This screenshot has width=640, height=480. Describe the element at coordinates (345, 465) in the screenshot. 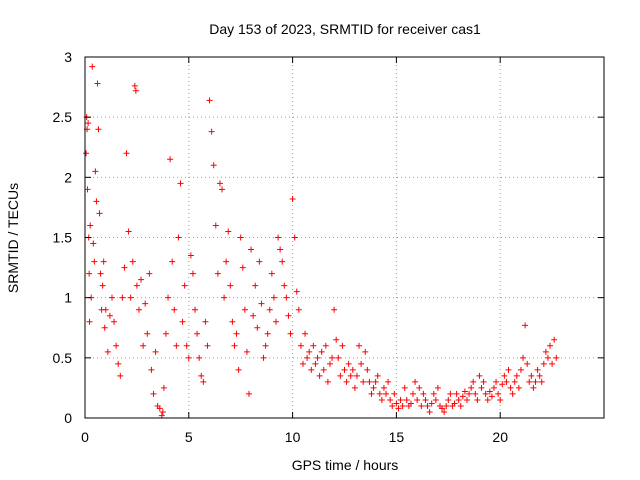

I see `x-axis-label: GPS time / hours` at that location.